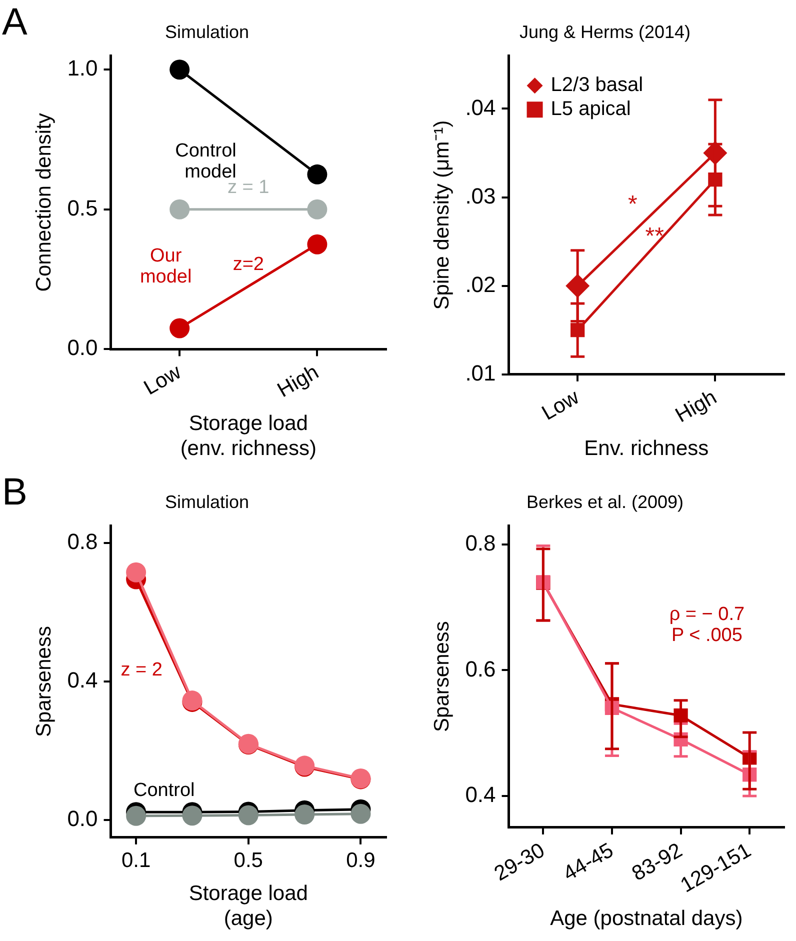 The image size is (796, 941). Describe the element at coordinates (605, 32) in the screenshot. I see `chart-title: Jung & Herms (2014)` at that location.